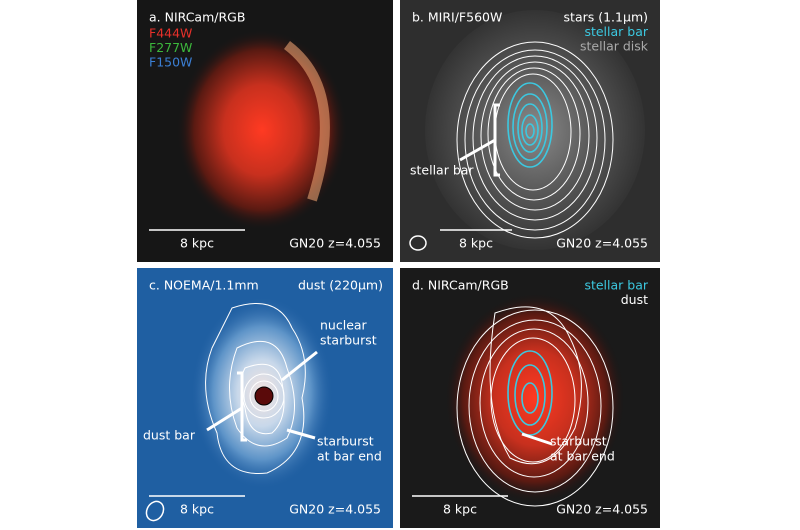 The width and height of the screenshot is (800, 530). I want to click on core, so click(264, 396).